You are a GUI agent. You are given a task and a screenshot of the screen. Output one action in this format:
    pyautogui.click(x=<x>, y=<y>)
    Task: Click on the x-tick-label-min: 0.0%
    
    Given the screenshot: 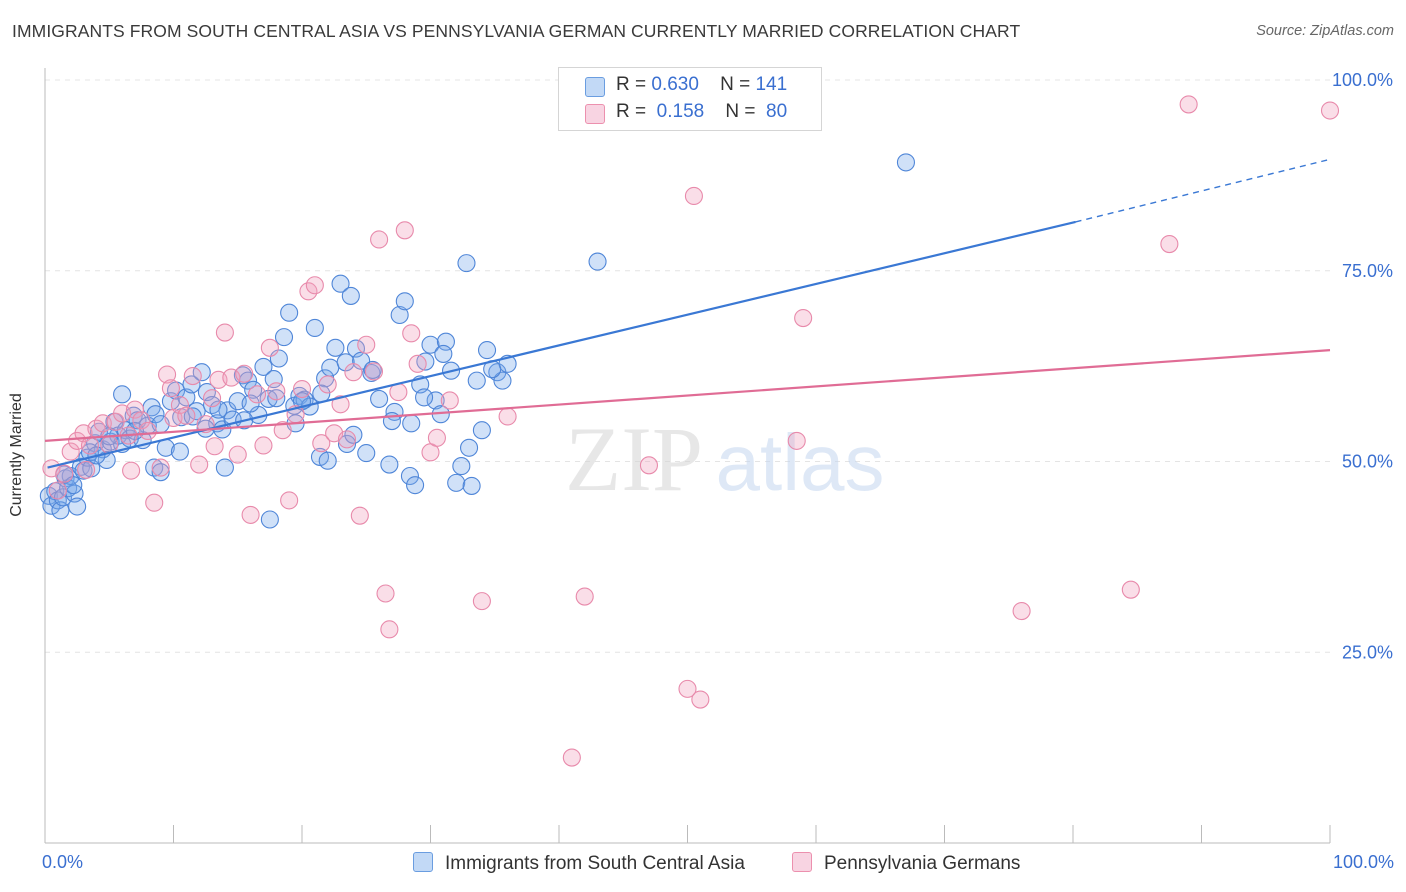 What is the action you would take?
    pyautogui.click(x=63, y=862)
    